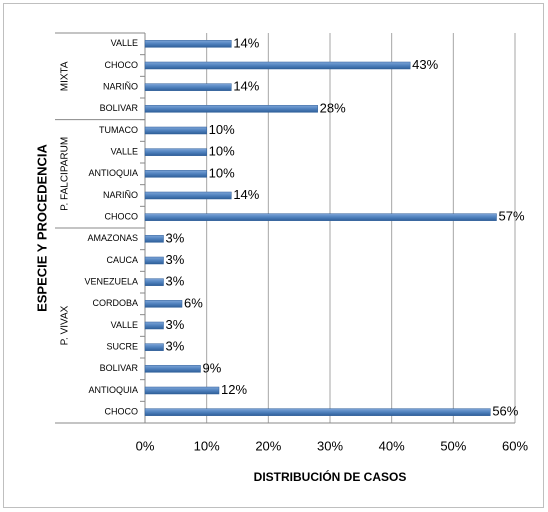  What do you see at coordinates (505, 411) in the screenshot?
I see `value-label: 56%` at bounding box center [505, 411].